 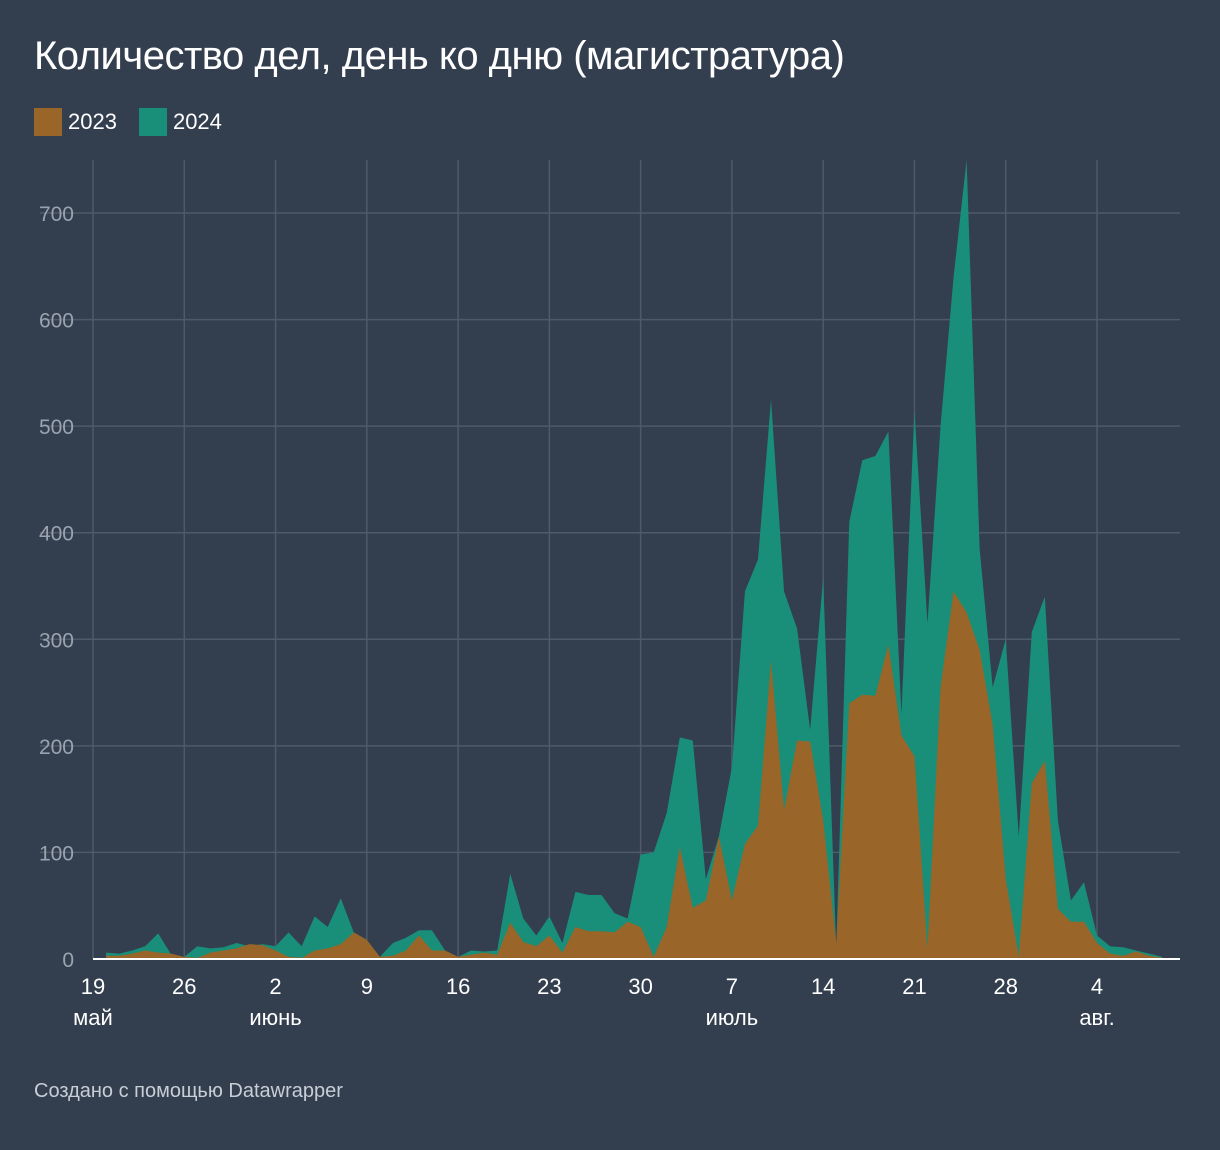 What do you see at coordinates (275, 1017) in the screenshot?
I see `x-month-label-2: июнь` at bounding box center [275, 1017].